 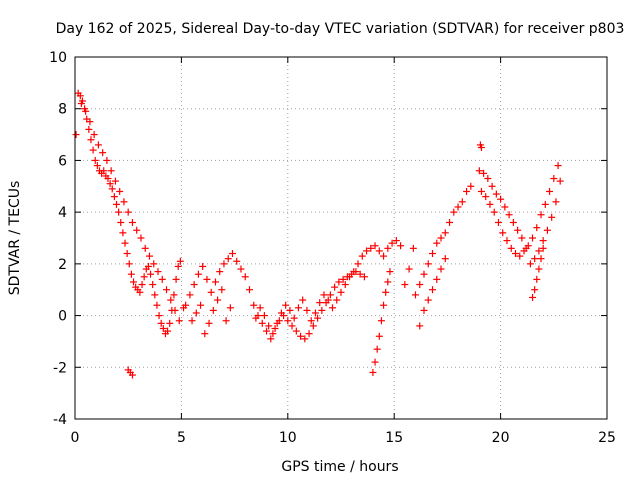 What do you see at coordinates (288, 438) in the screenshot?
I see `x-tick-label: 10` at bounding box center [288, 438].